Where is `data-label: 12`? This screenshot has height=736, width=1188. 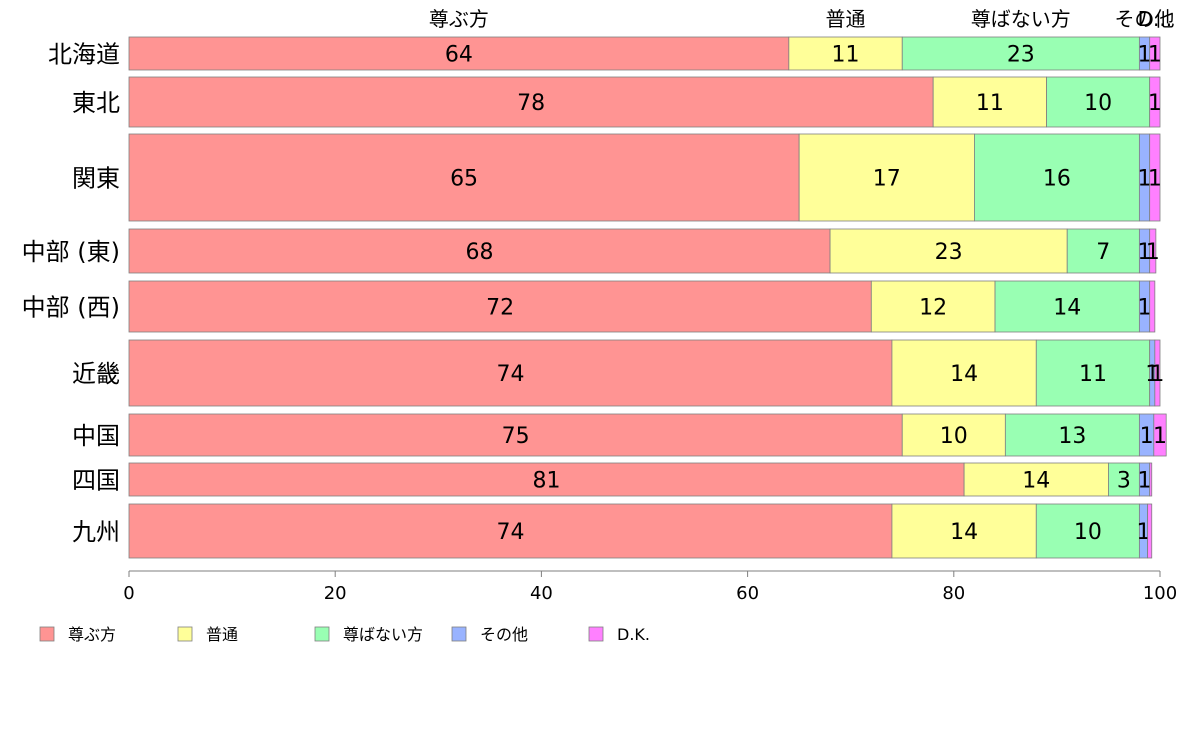
data-label: 12 is located at coordinates (933, 308).